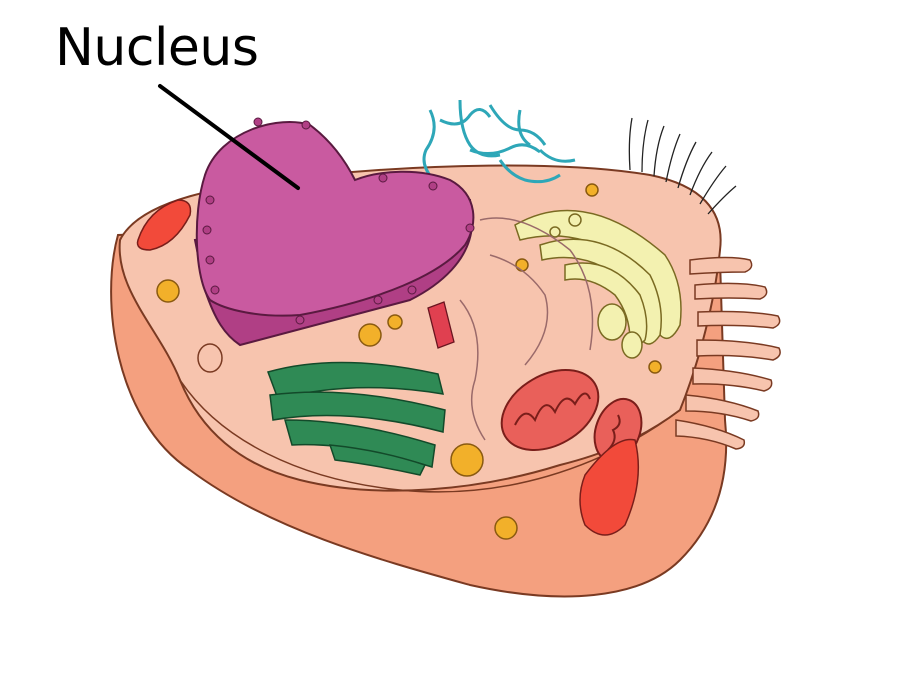  I want to click on endoplasmic-reticulum, so click(356, 418).